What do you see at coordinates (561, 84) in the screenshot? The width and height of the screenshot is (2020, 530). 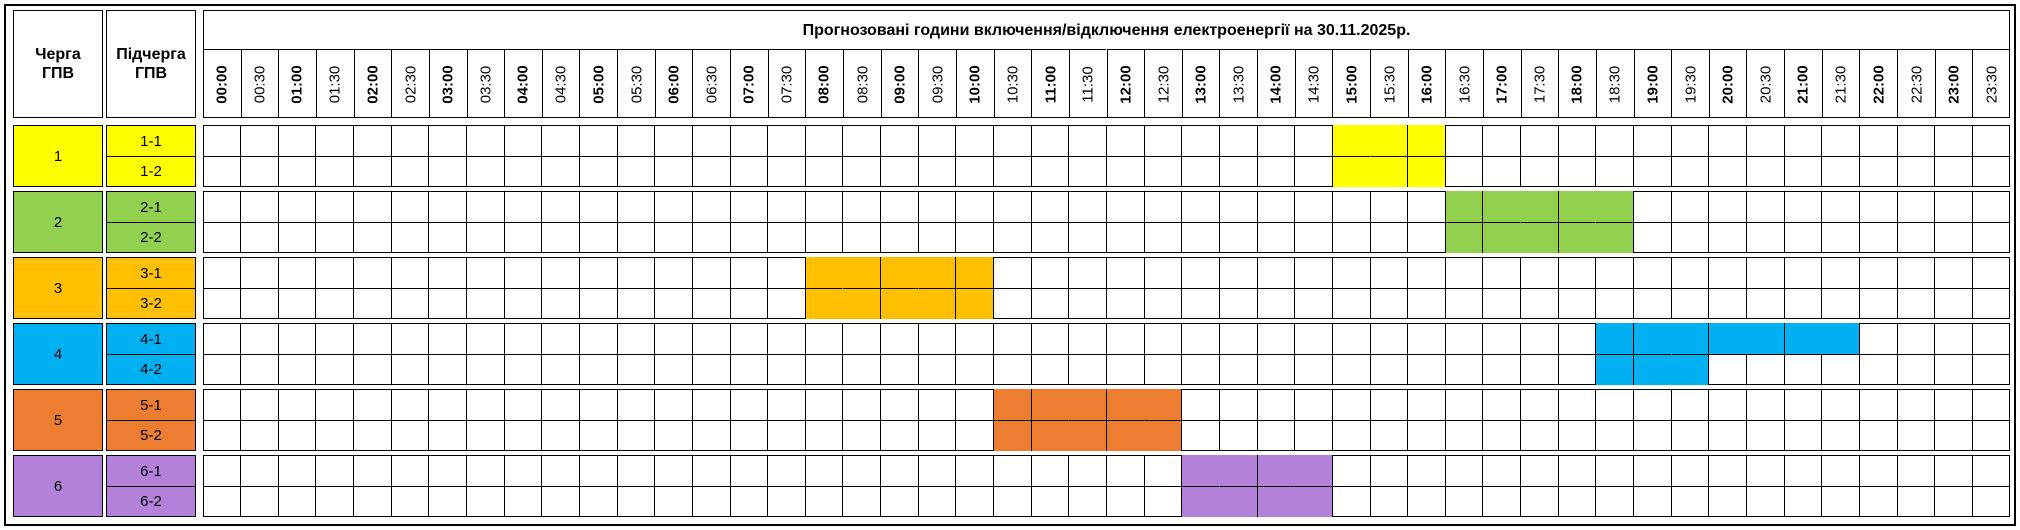 I see `time-text: 04:30` at bounding box center [561, 84].